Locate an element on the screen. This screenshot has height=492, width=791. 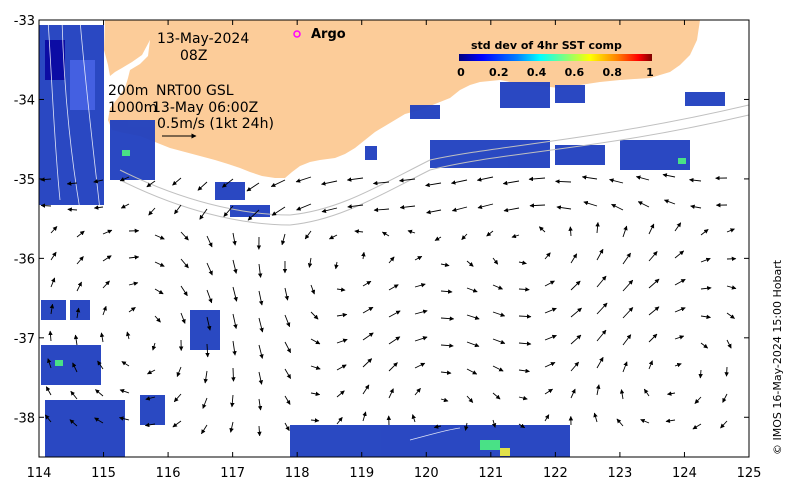
x-tick-label: 119 is located at coordinates (361, 473).